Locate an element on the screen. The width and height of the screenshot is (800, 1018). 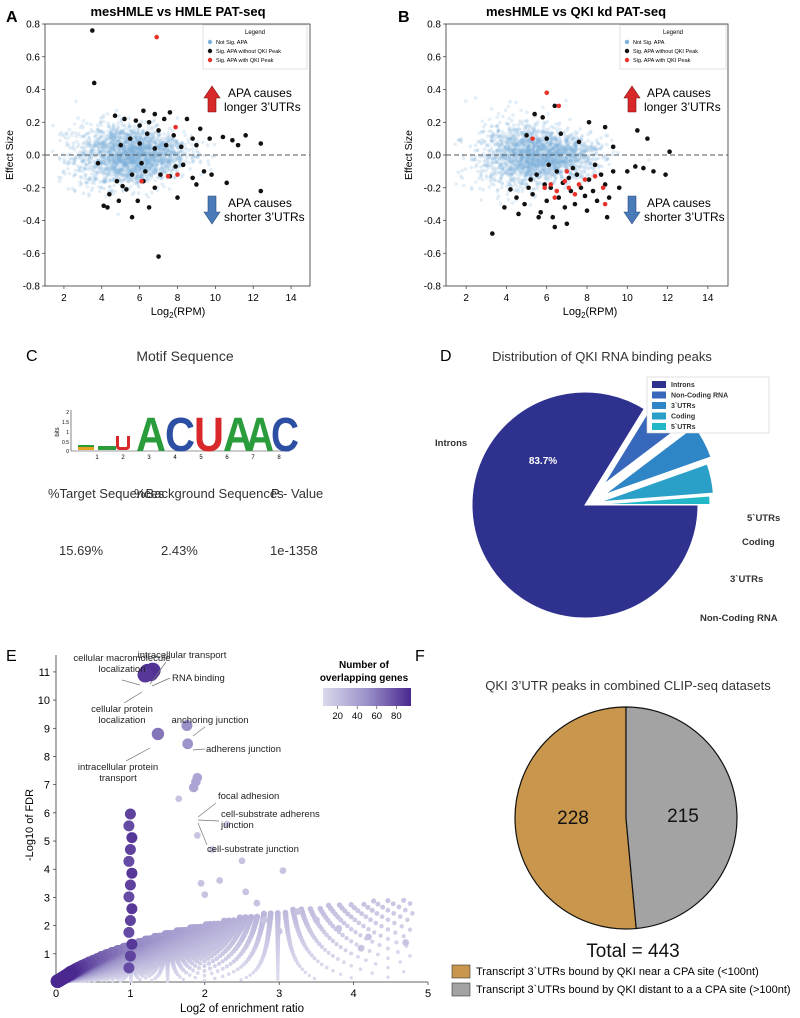
y-tick-label: -0.2 is located at coordinates (32, 188).